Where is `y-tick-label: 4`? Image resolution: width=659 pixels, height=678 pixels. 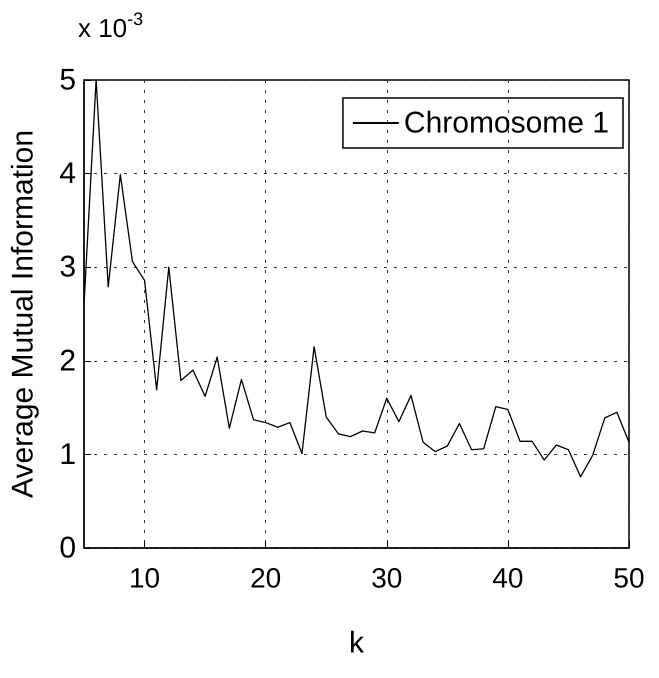 y-tick-label: 4 is located at coordinates (67, 173).